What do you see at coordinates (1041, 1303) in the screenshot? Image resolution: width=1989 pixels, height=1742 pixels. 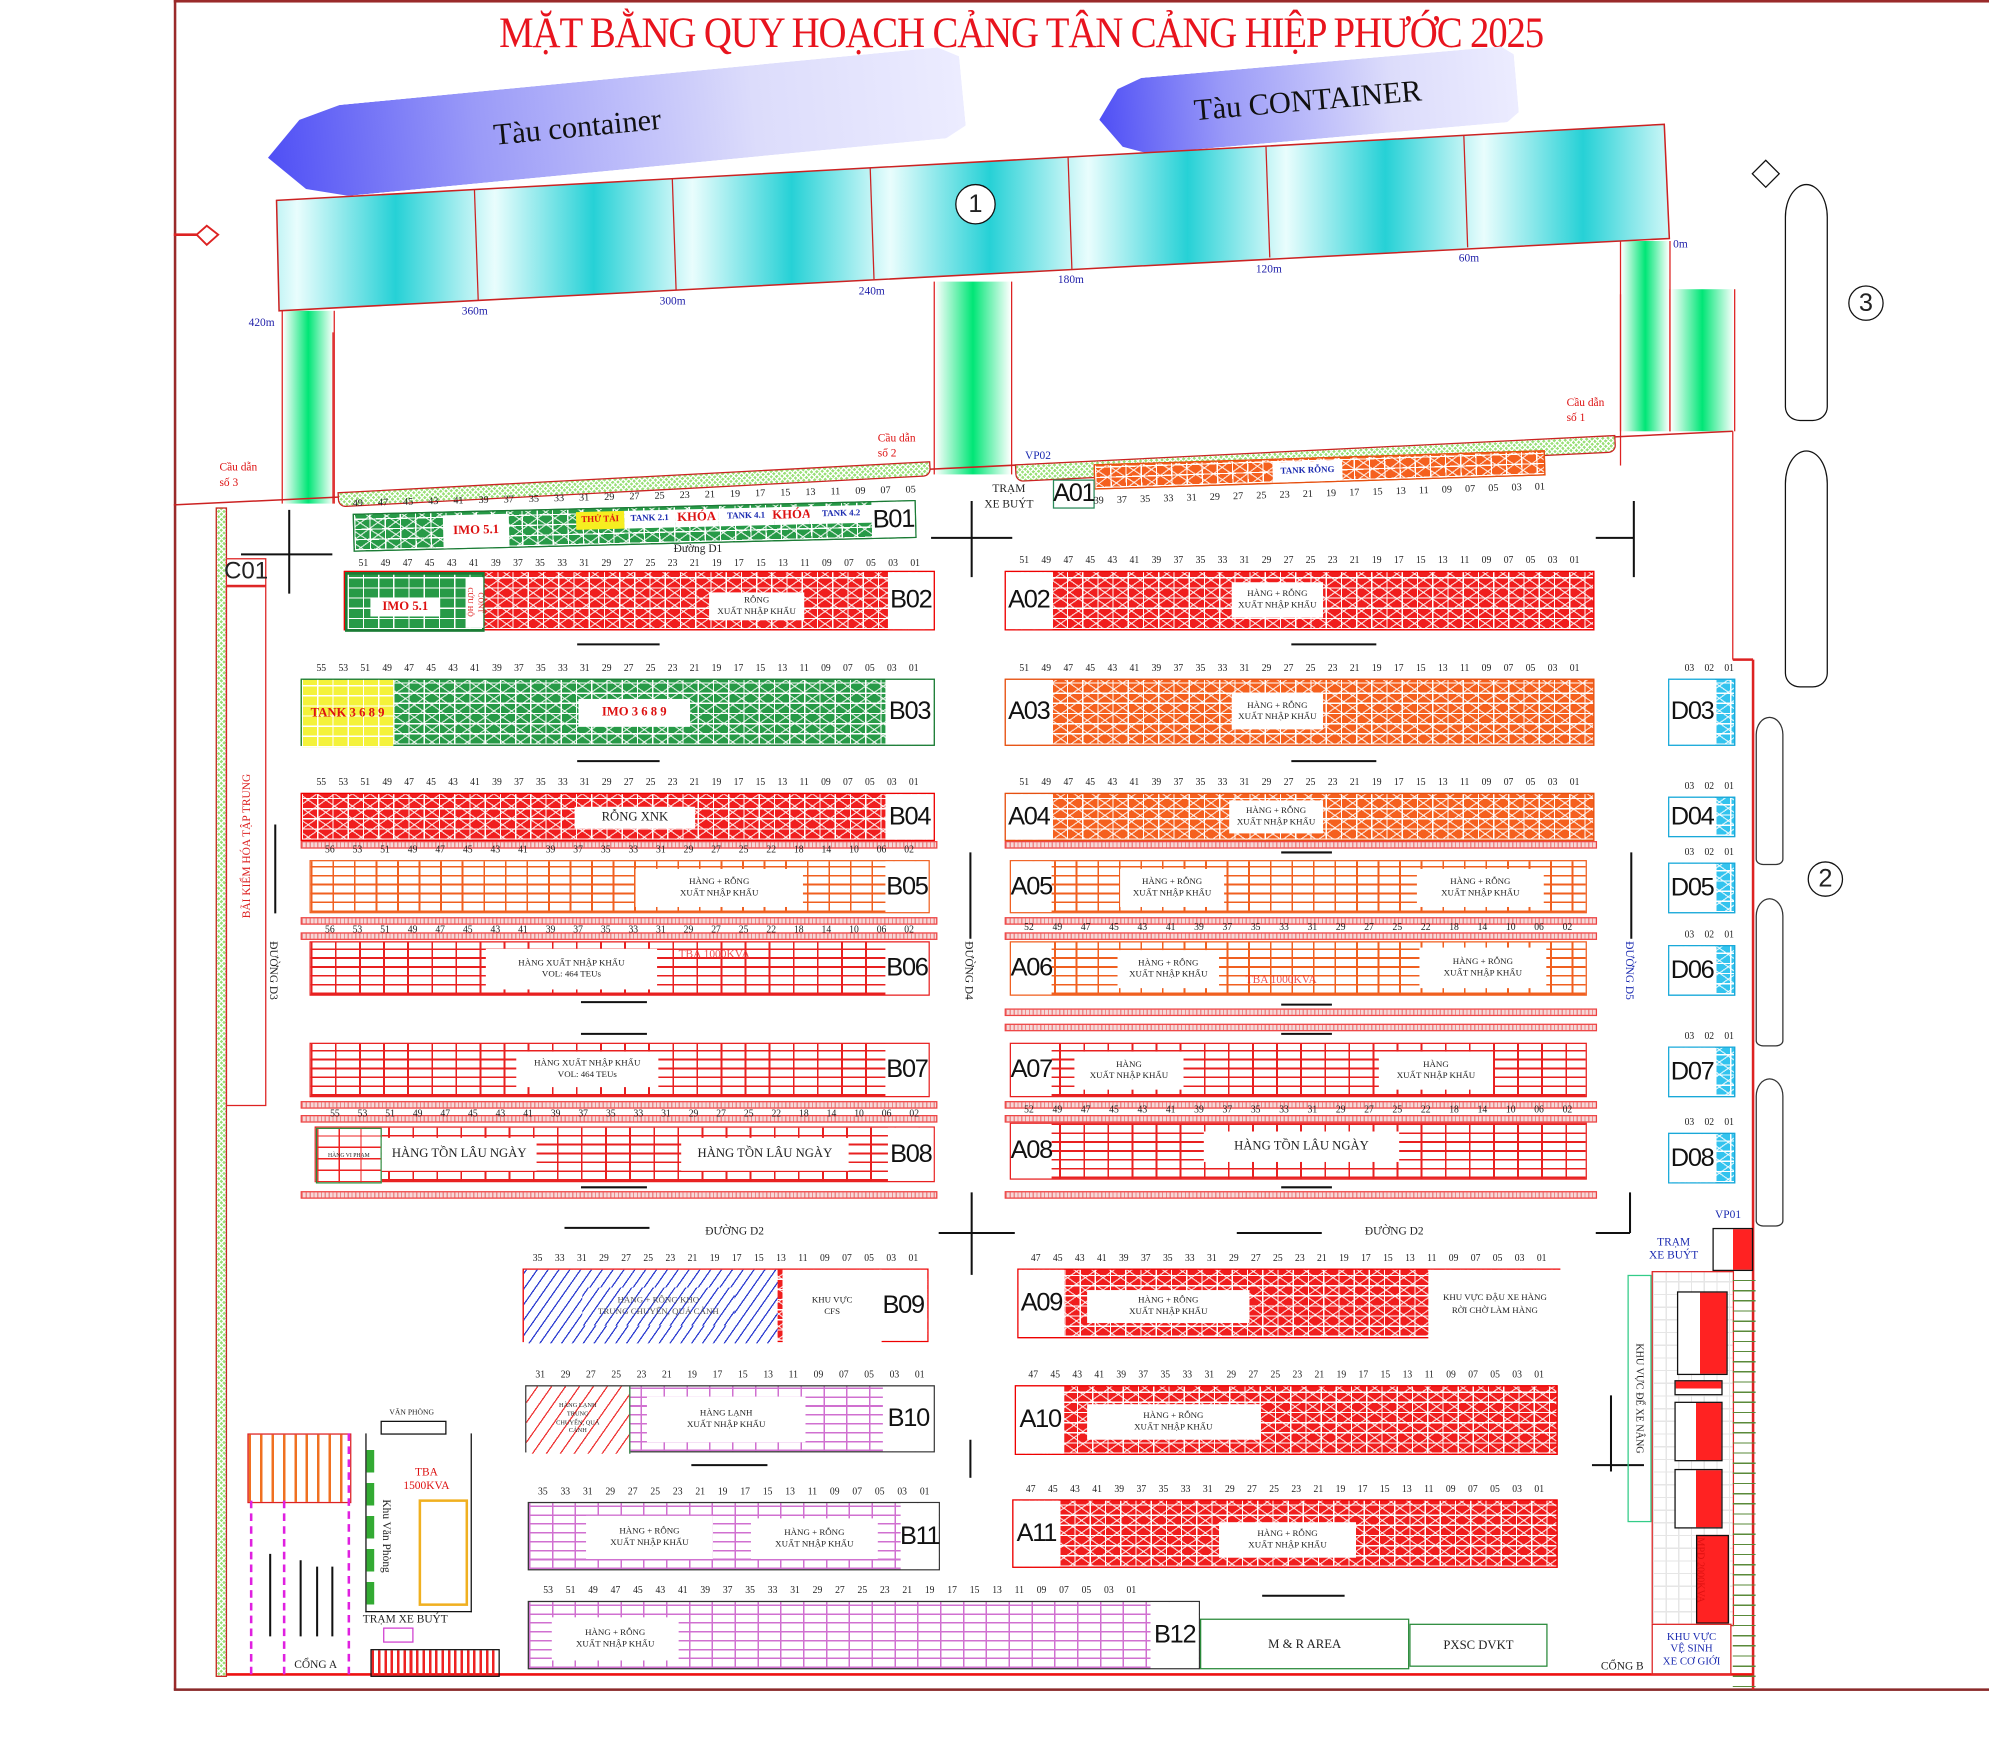 I see `block-code: A09` at bounding box center [1041, 1303].